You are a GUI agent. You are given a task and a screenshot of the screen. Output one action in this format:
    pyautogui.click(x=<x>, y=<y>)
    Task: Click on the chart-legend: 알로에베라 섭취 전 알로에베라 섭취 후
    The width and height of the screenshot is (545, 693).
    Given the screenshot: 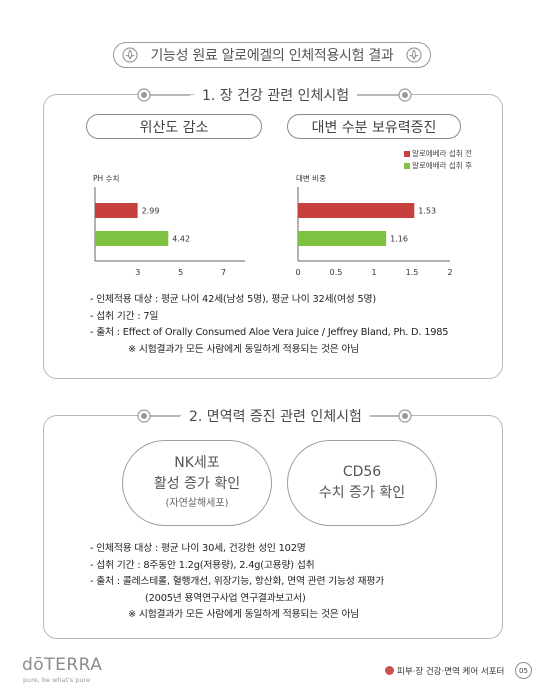 What is the action you would take?
    pyautogui.click(x=438, y=159)
    